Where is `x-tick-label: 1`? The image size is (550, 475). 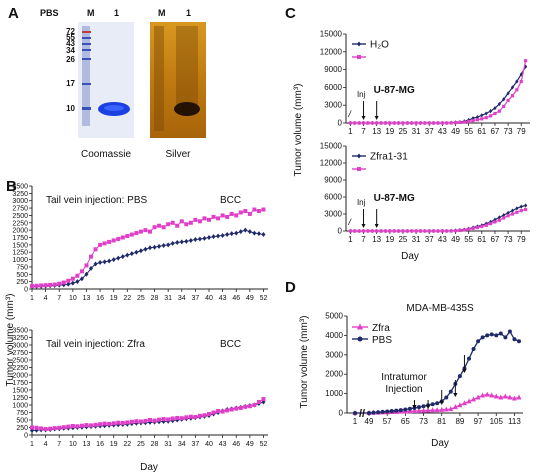
x-tick-label: 1 is located at coordinates (355, 421).